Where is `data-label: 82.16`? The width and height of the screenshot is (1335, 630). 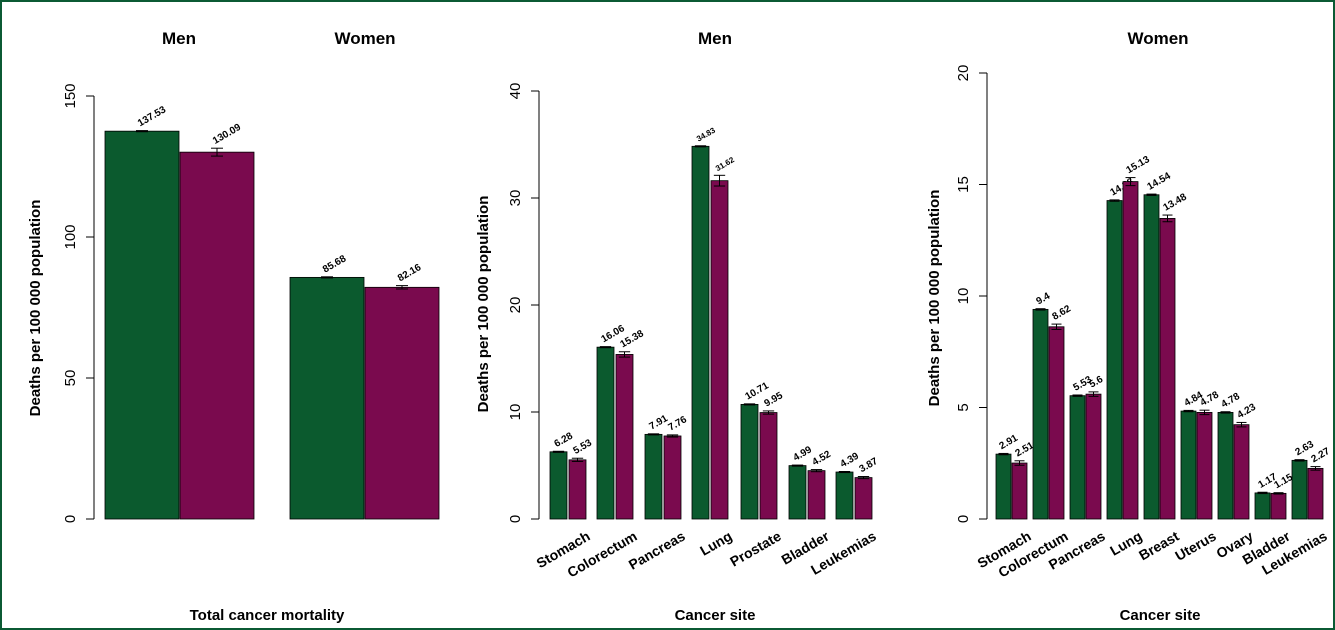 data-label: 82.16 is located at coordinates (410, 273).